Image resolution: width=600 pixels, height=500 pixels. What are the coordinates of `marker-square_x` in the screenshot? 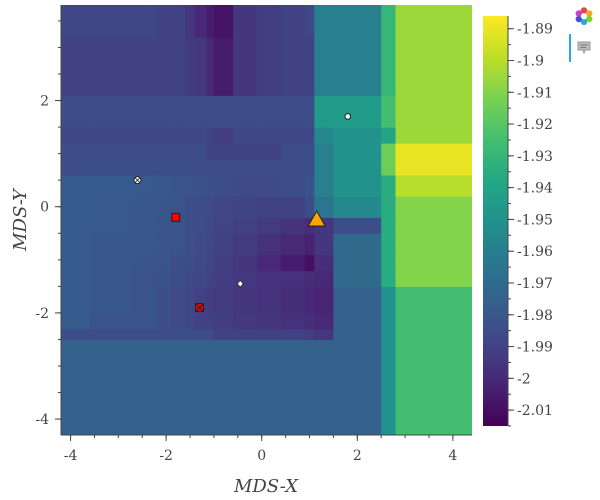 It's located at (200, 308).